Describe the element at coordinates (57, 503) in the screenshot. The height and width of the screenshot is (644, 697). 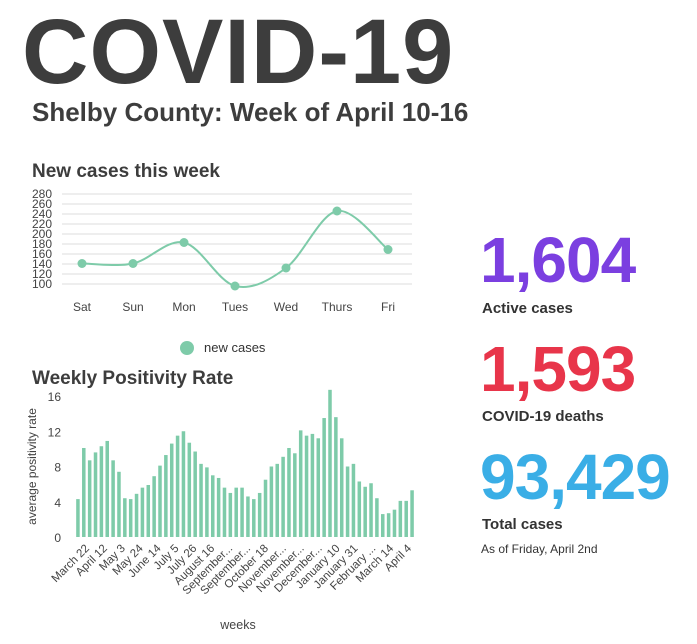
I see `y-tick-label: 4` at that location.